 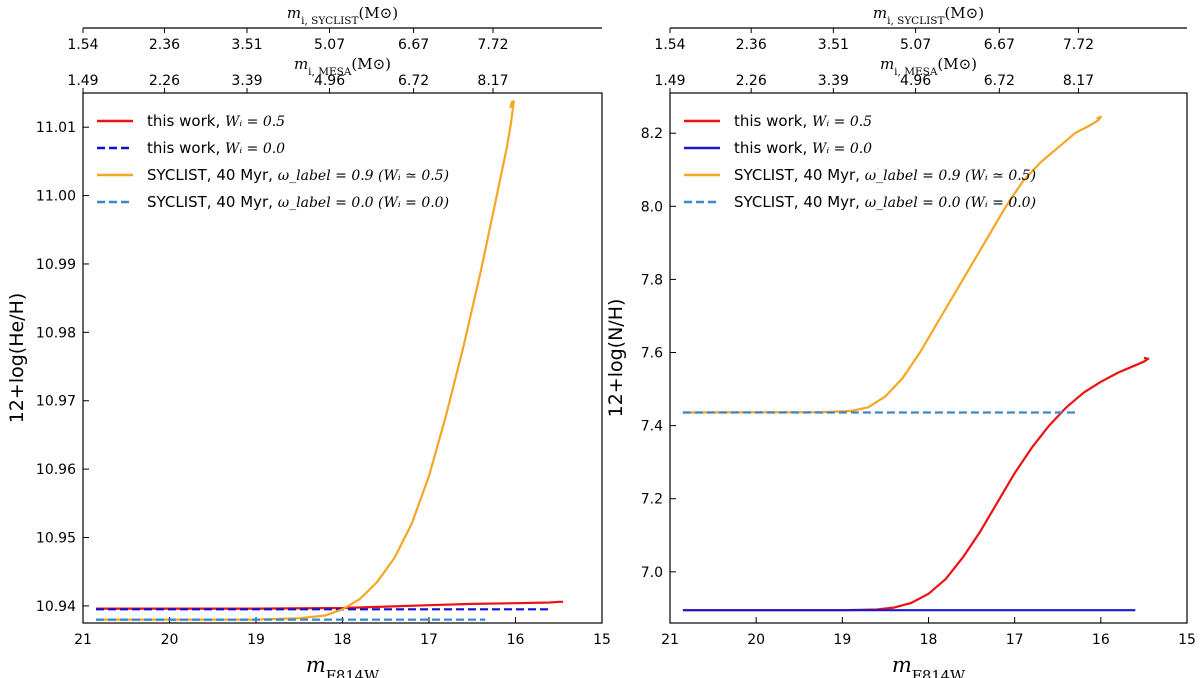 What do you see at coordinates (652, 134) in the screenshot?
I see `y-tick-label: 8.2` at bounding box center [652, 134].